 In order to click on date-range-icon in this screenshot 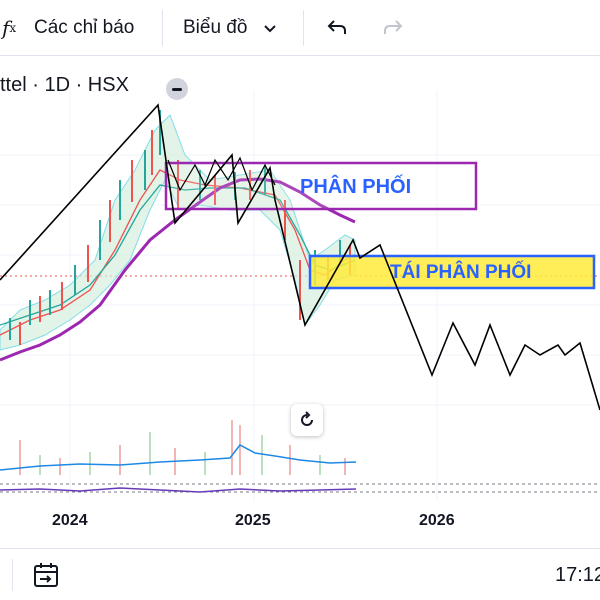, I will do `click(46, 577)`.